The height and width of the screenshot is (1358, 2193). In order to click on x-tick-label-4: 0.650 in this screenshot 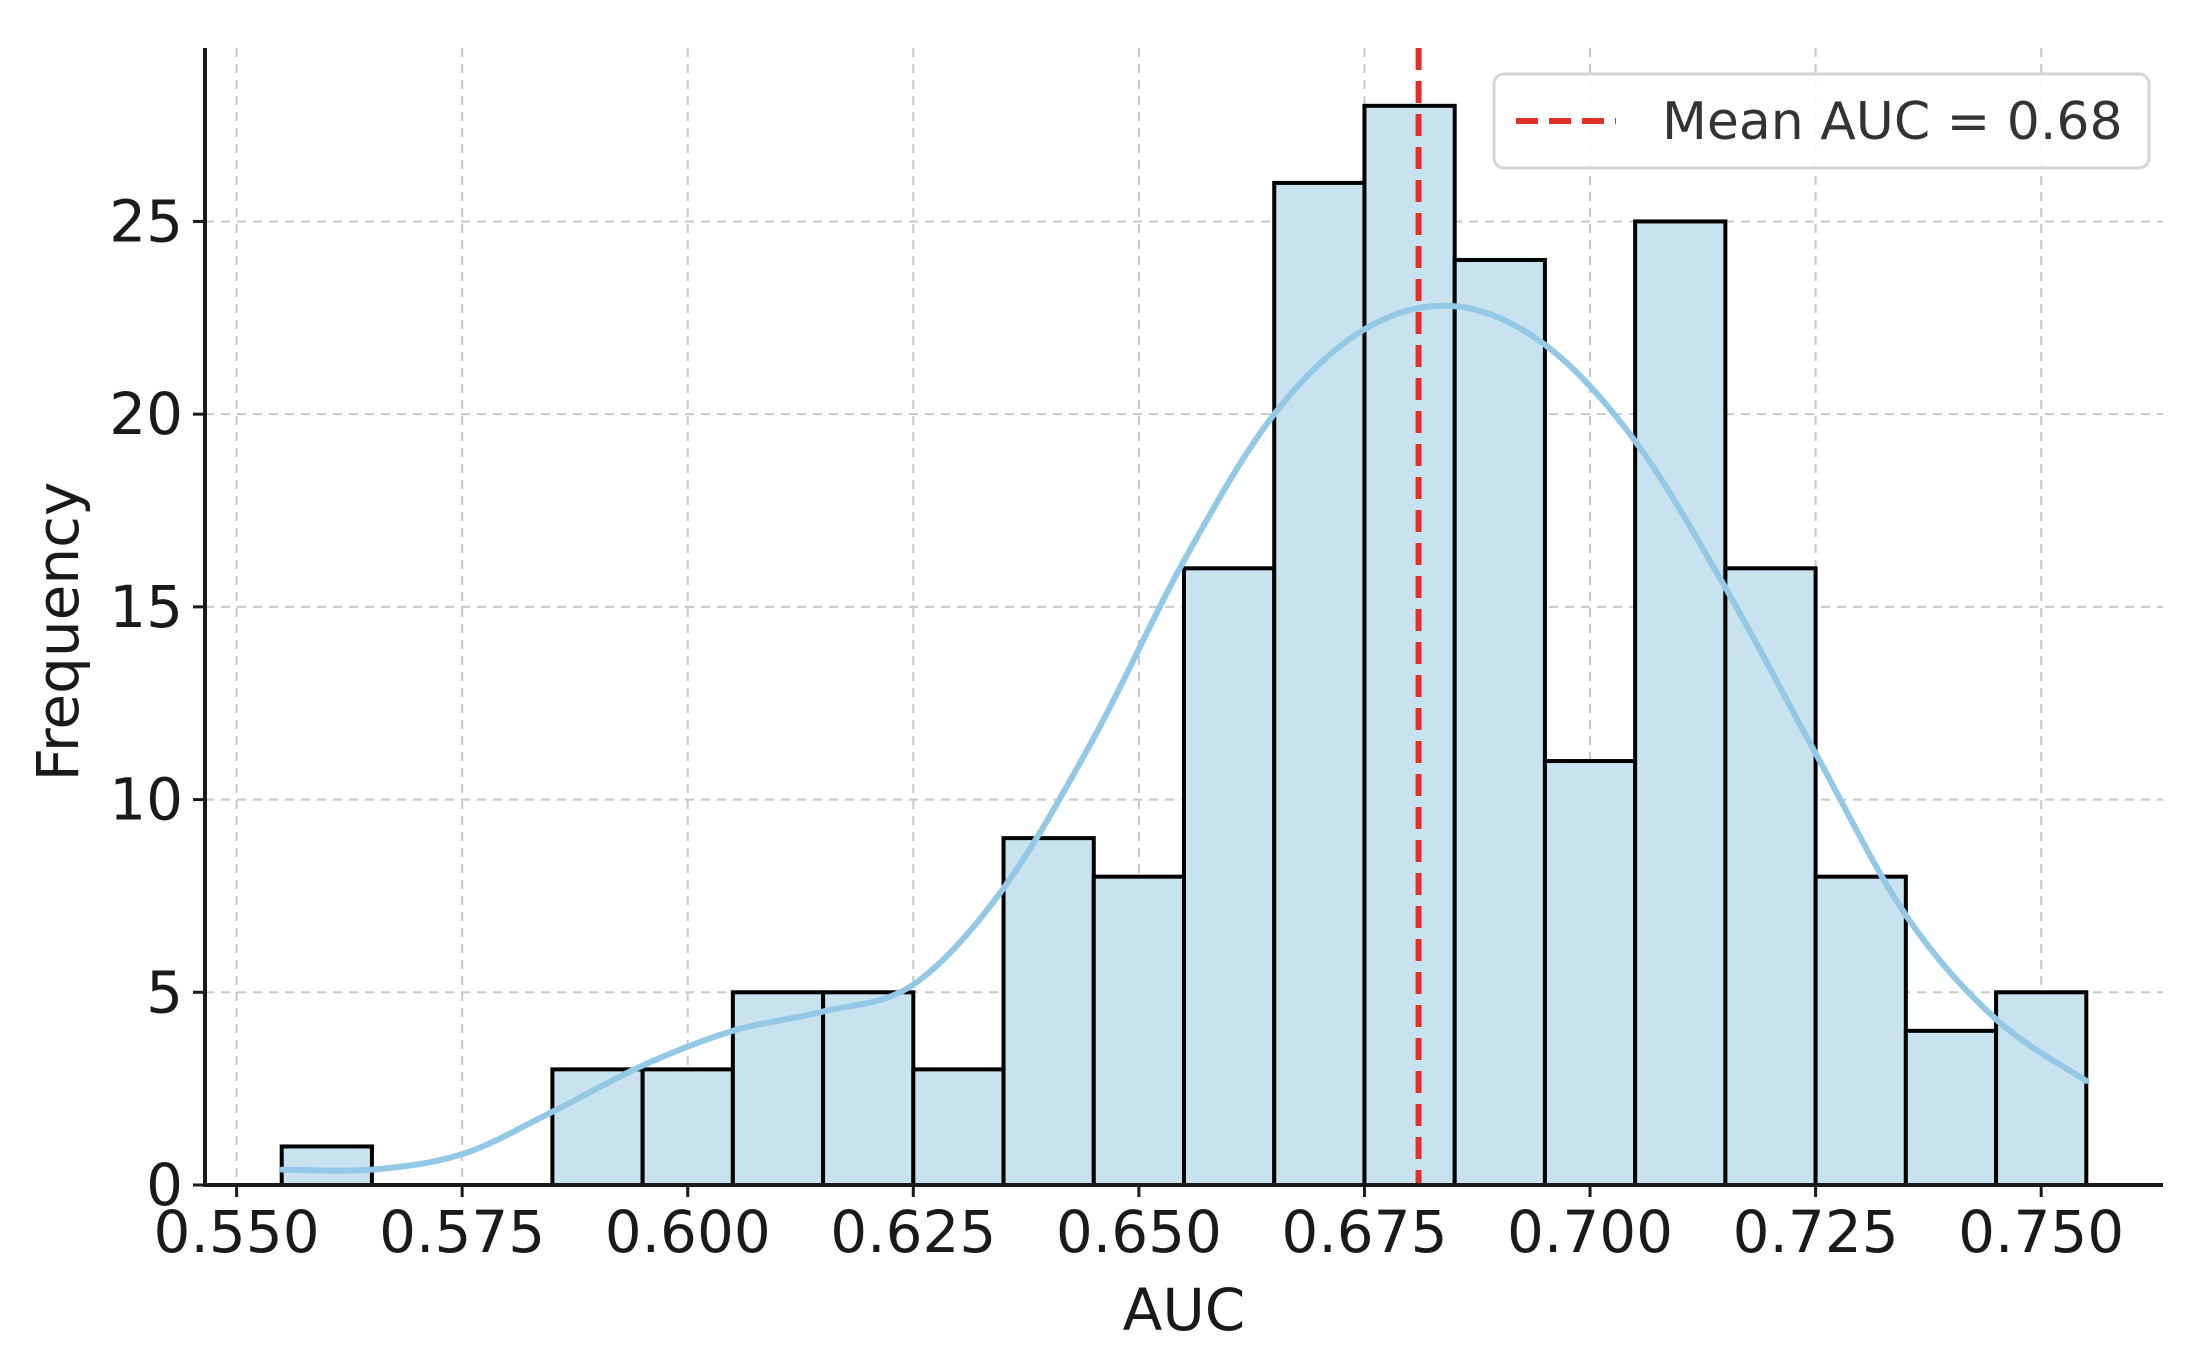, I will do `click(1139, 1232)`.